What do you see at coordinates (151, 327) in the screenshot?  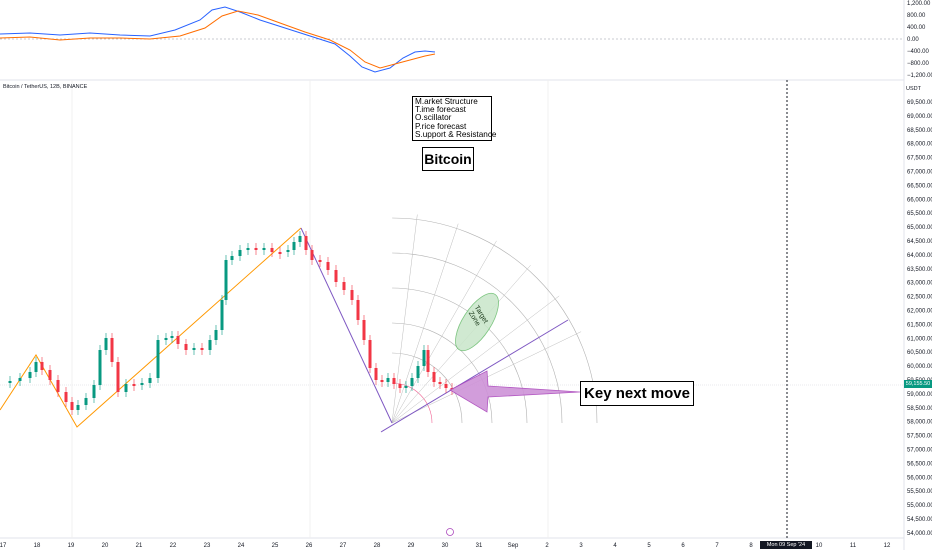 I see `uptrend-line` at bounding box center [151, 327].